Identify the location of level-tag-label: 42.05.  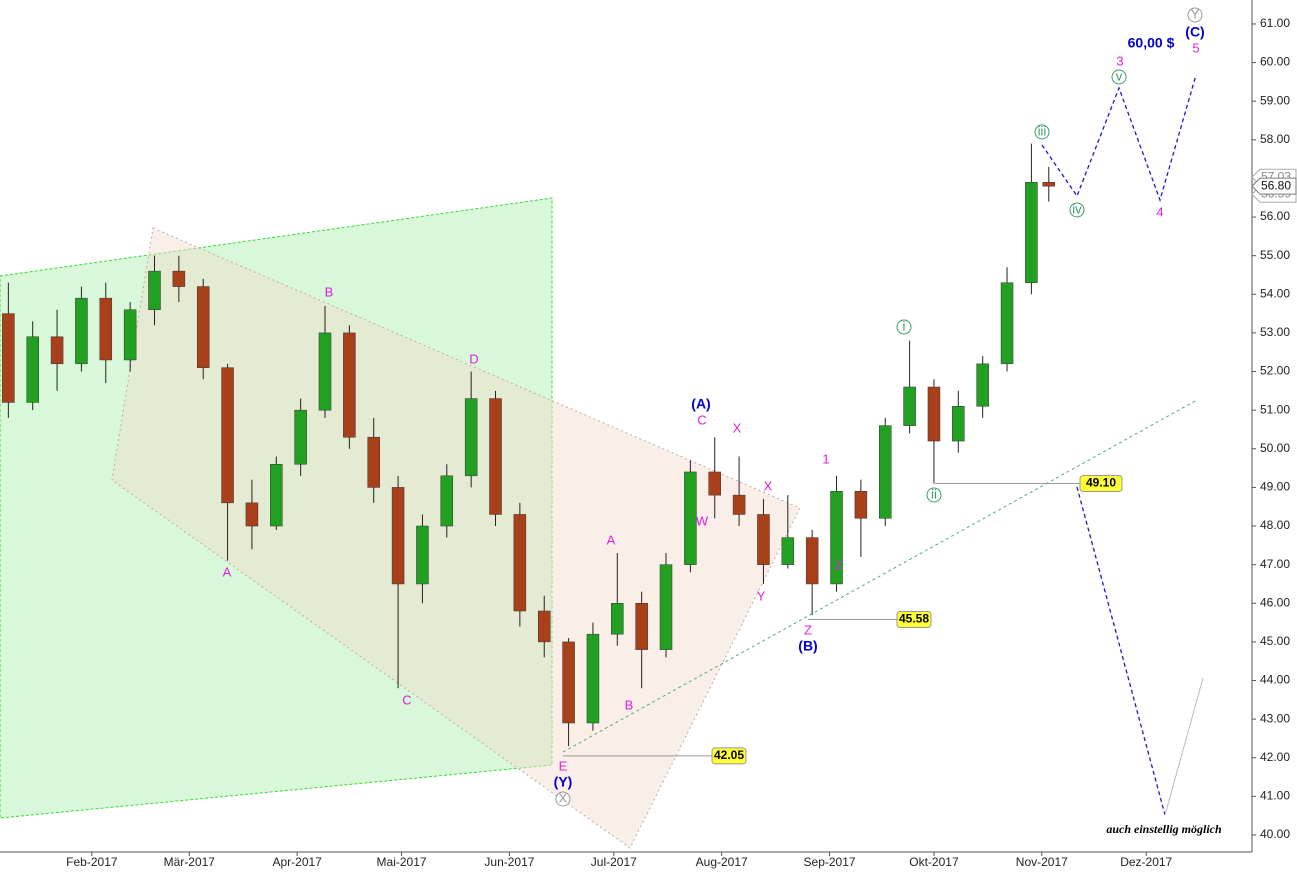
(729, 755).